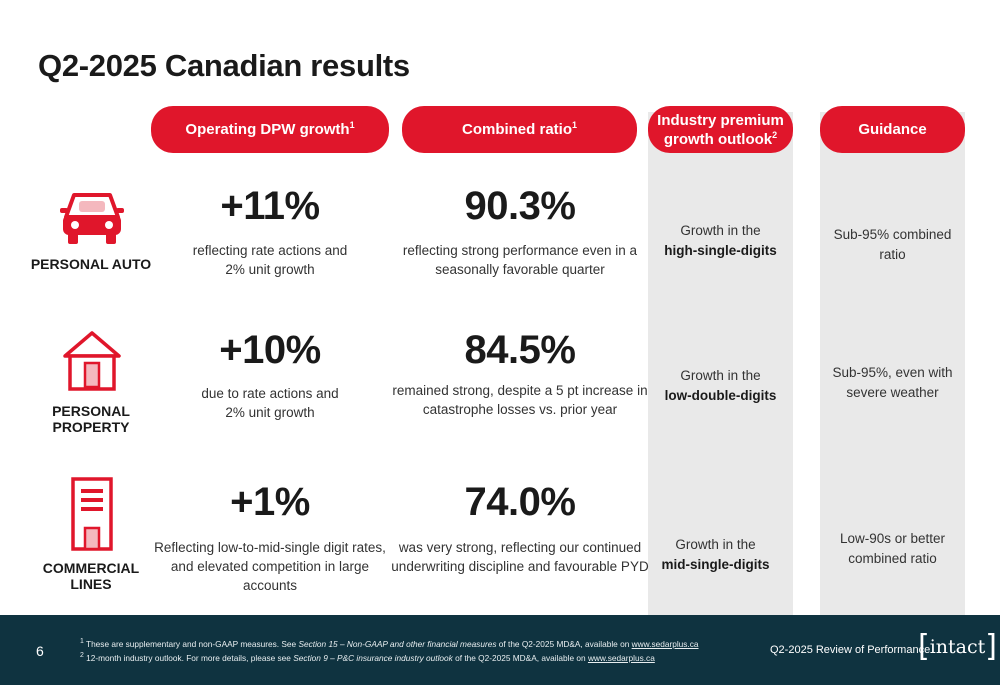  I want to click on guidance-text: Sub-95%, even with severe weather, so click(892, 382).